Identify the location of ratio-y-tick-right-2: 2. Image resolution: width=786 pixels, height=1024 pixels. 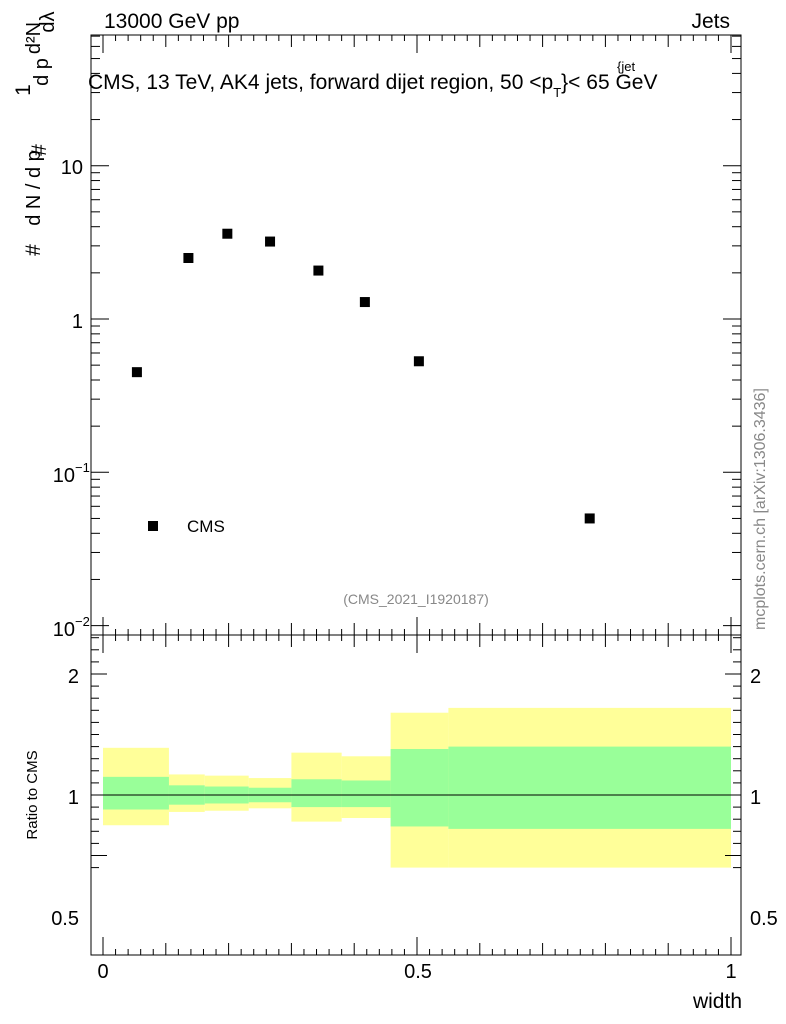
(755, 677).